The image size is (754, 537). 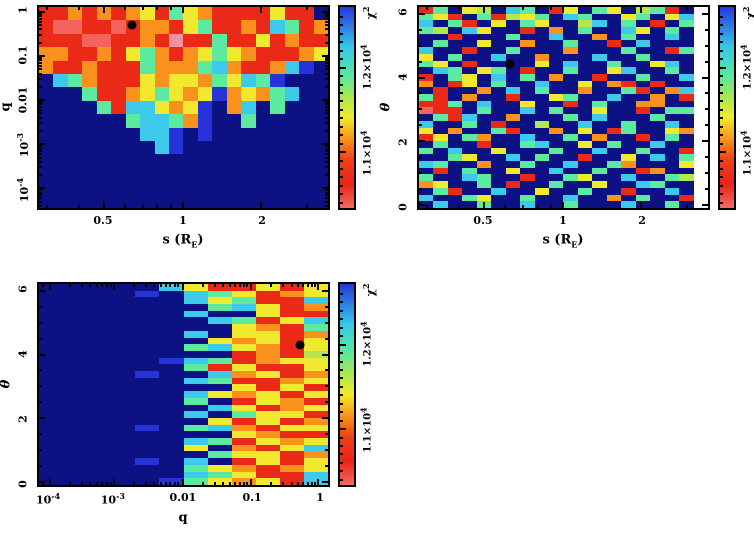 I want to click on x-tick-labels: 0.5 1 2, so click(x=183, y=222).